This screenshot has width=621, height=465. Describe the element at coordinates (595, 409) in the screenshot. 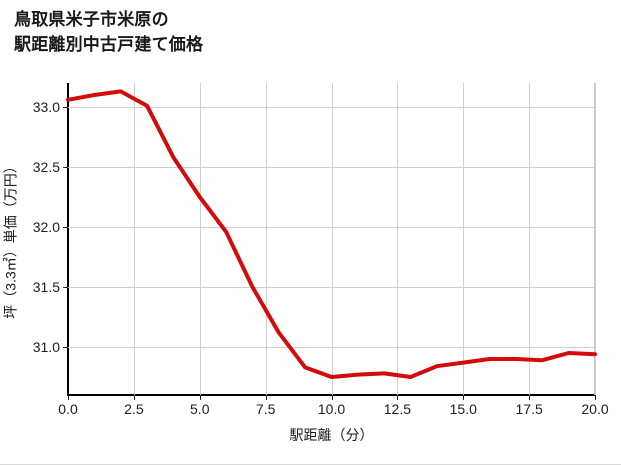

I see `x-tick-label: 20.0` at that location.